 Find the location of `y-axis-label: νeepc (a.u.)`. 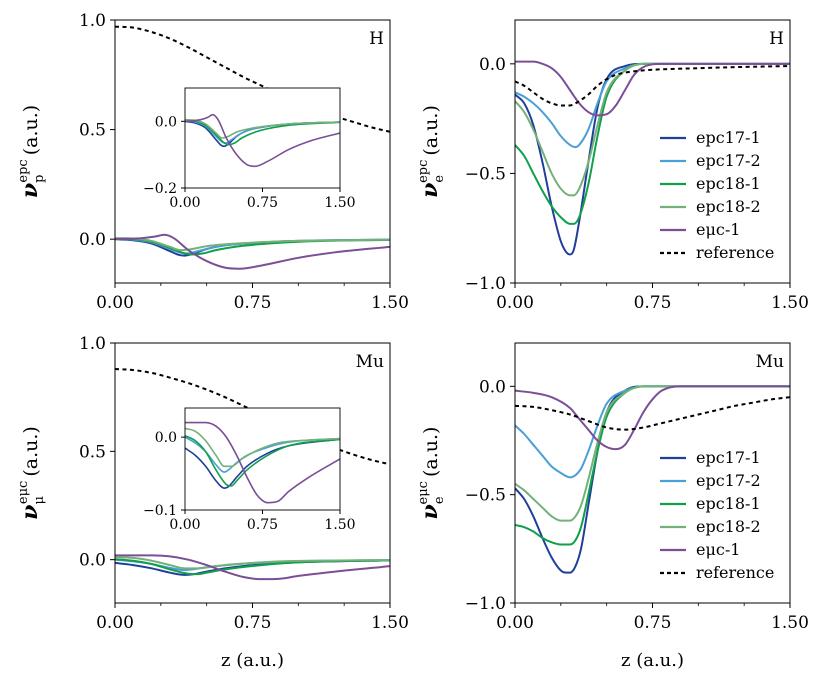

y-axis-label: νeepc (a.u.) is located at coordinates (431, 151).